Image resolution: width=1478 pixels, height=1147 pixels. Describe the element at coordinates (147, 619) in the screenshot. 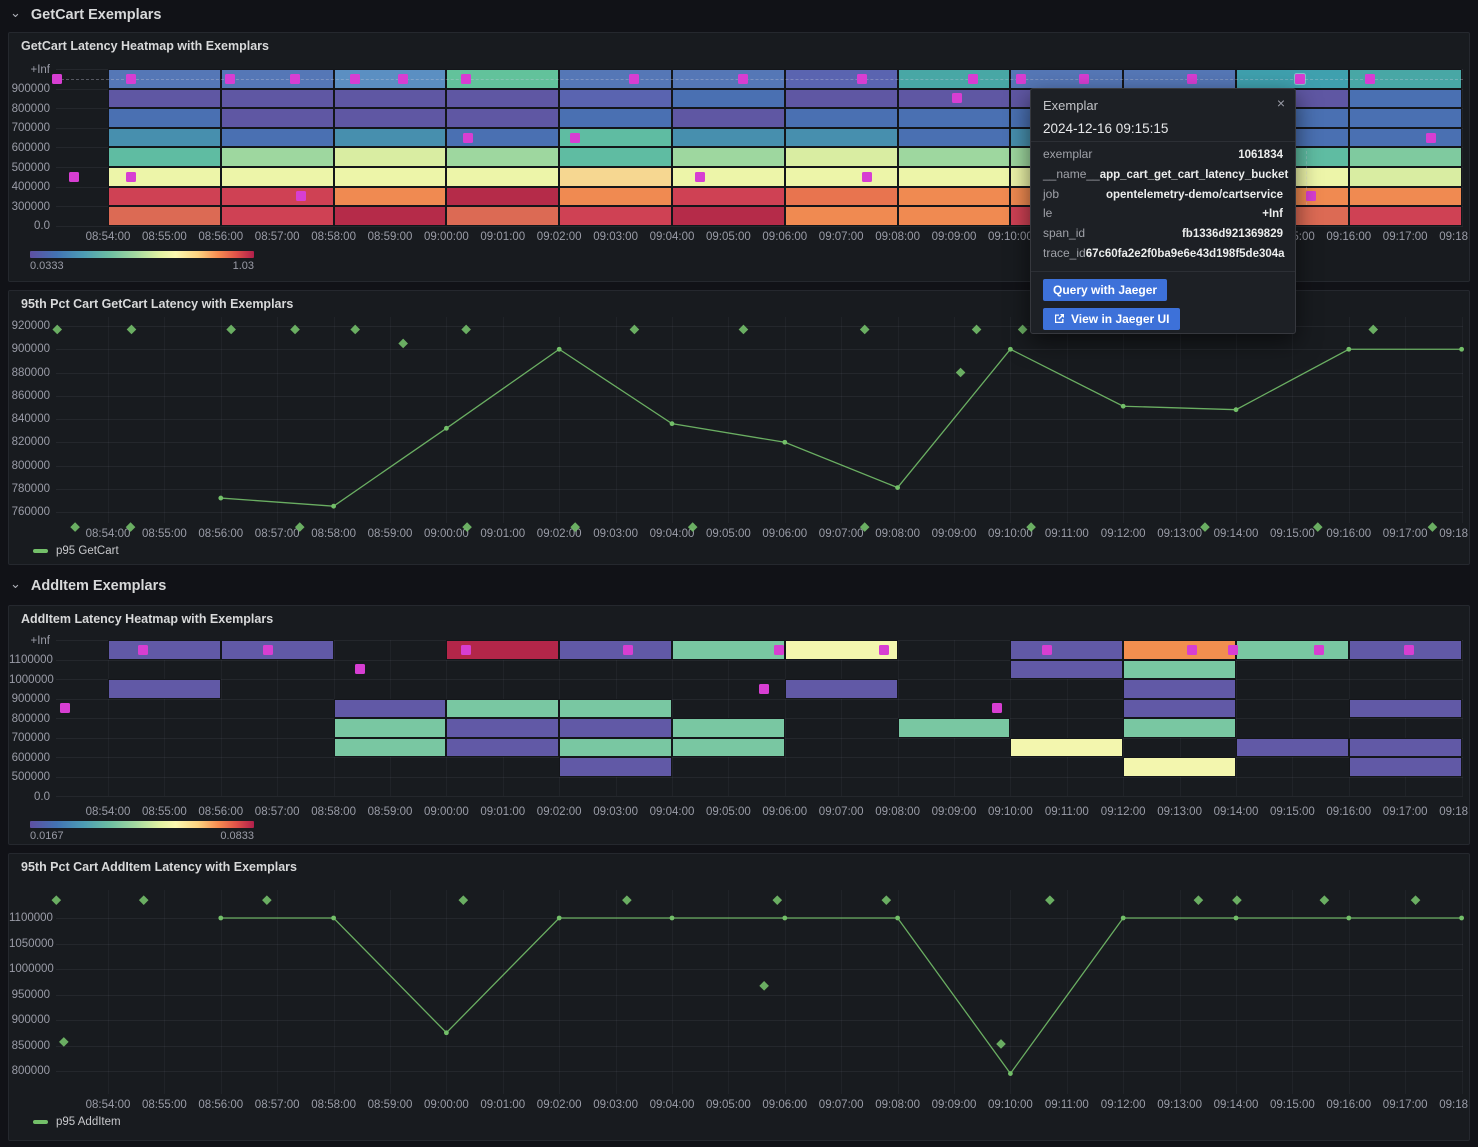

I see `panel-title: AddItem Latency Heatmap with Exemplars` at that location.